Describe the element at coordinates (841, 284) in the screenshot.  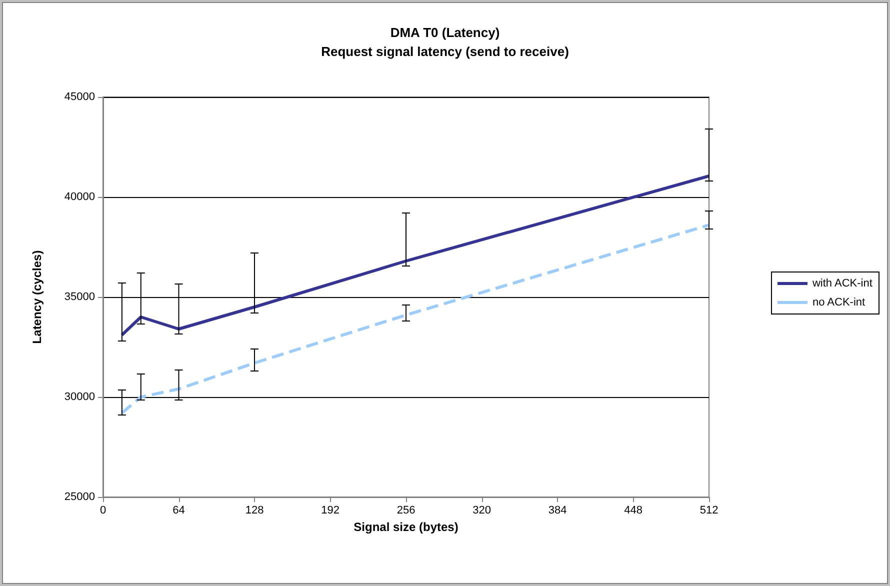
I see `legend-label: with ACK-int` at that location.